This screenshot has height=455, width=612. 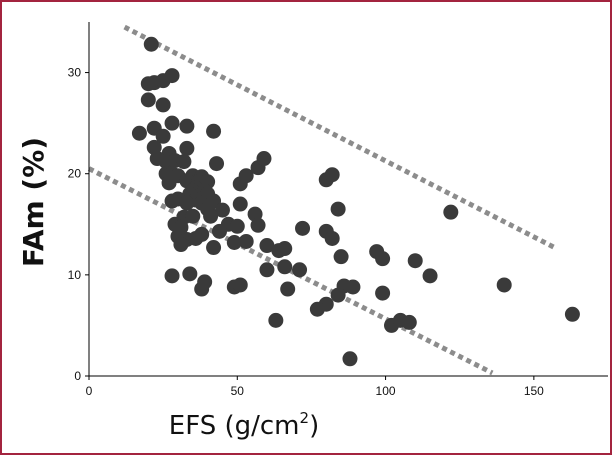 I want to click on y-axis-title: FAm (%), so click(x=33, y=202).